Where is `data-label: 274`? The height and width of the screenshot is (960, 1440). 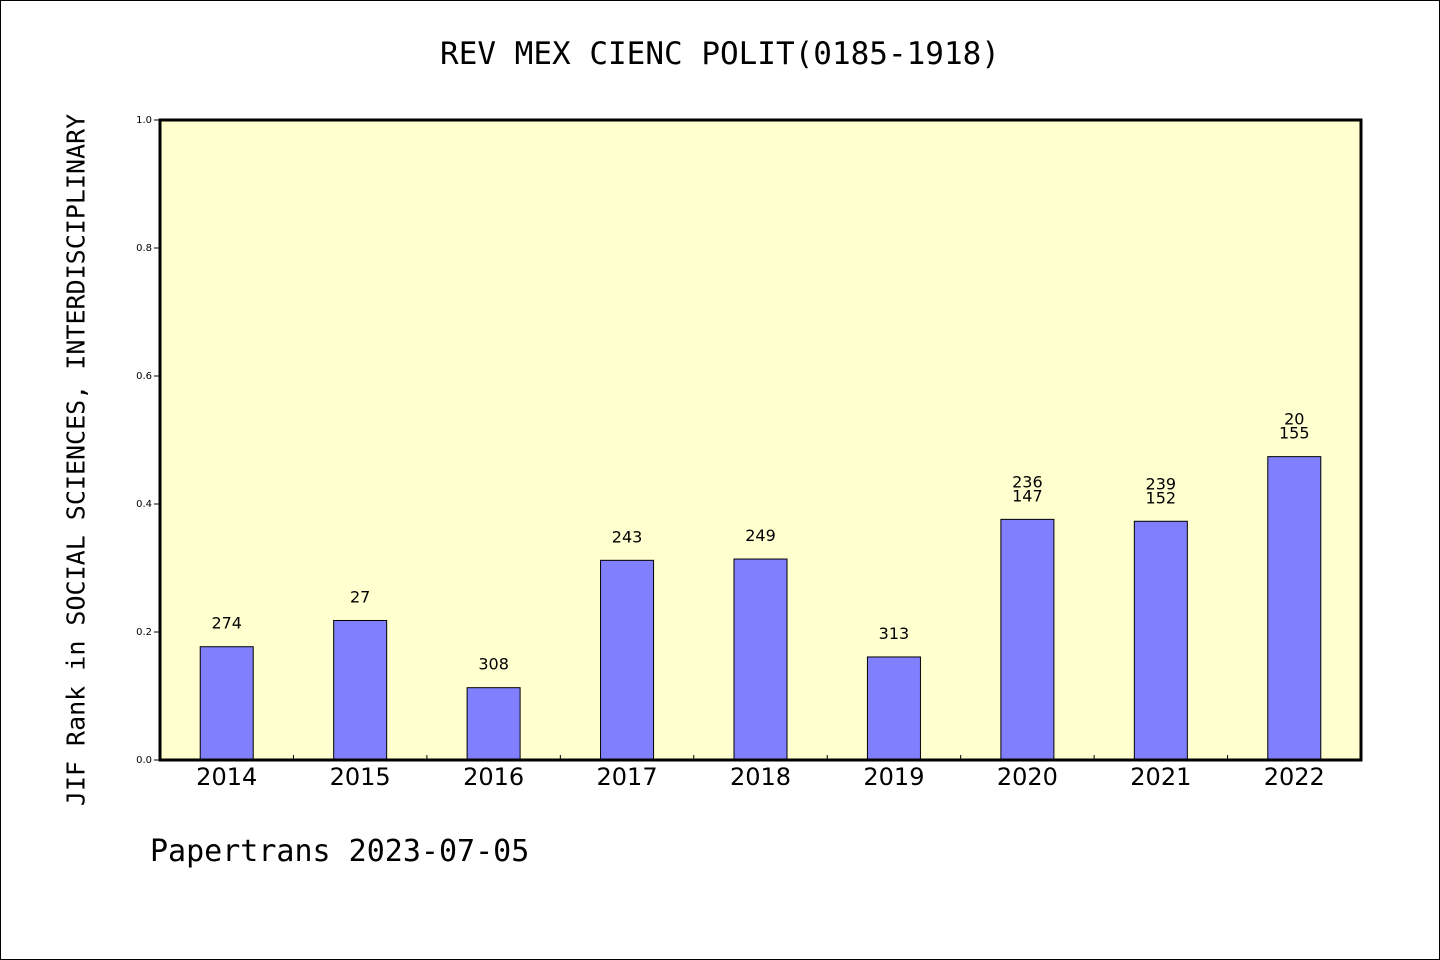 data-label: 274 is located at coordinates (226, 623).